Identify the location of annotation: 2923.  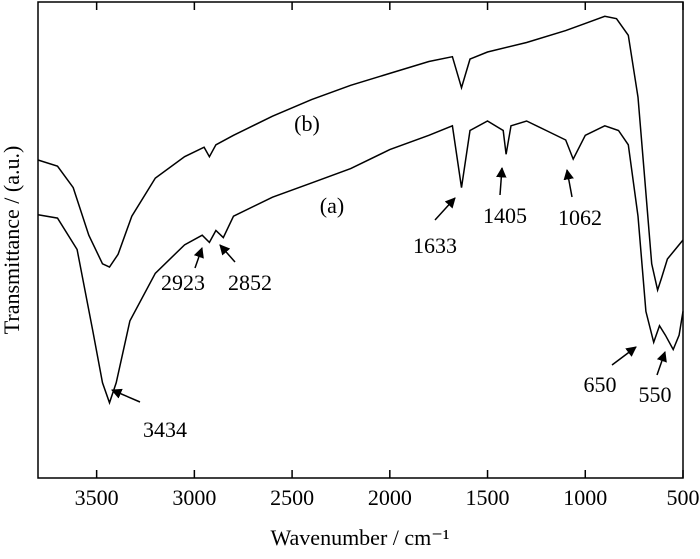
(183, 282).